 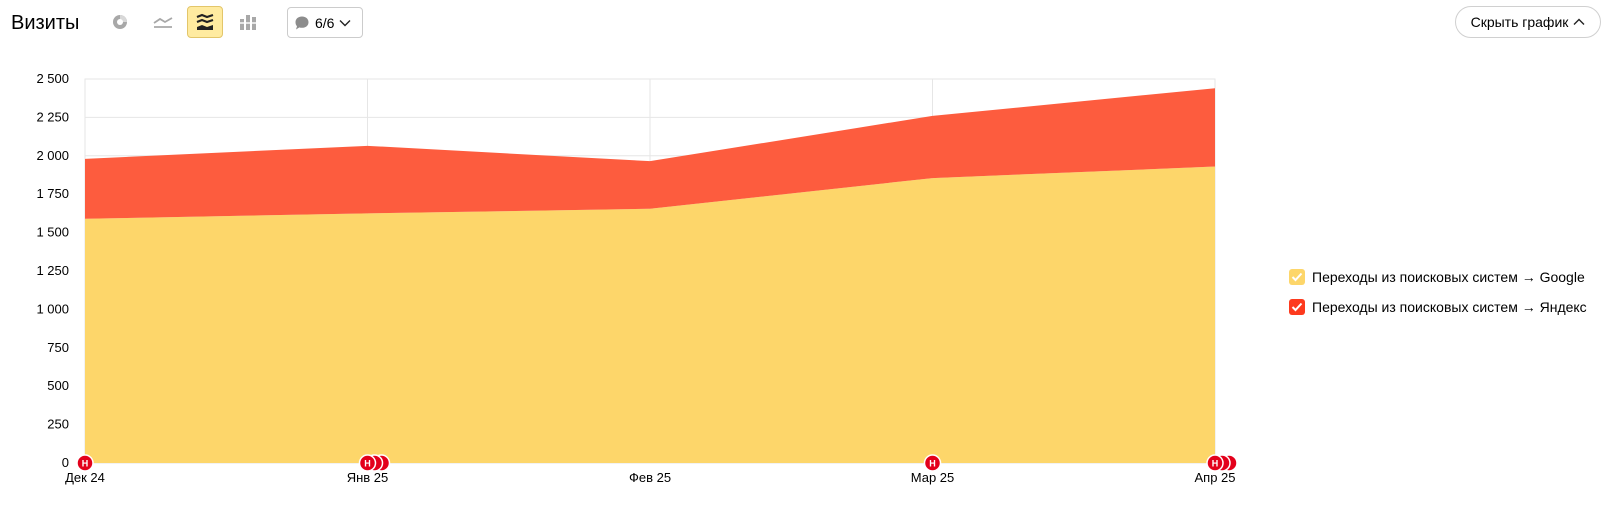 I want to click on legend-label-yandex: Переходы из поисковых систем → Яндекс, so click(x=1449, y=307).